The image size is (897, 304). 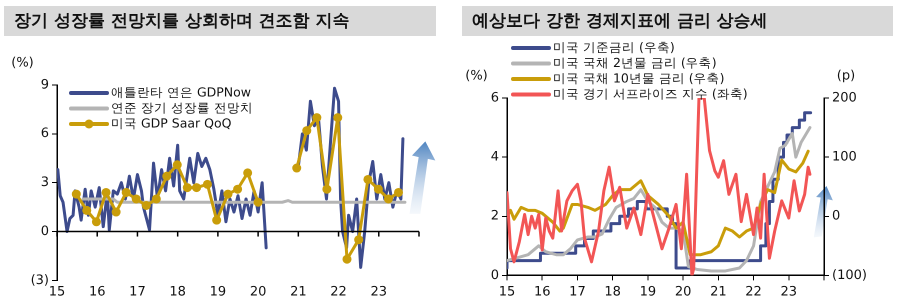 I want to click on y-tick-label: 9, so click(x=44, y=84).